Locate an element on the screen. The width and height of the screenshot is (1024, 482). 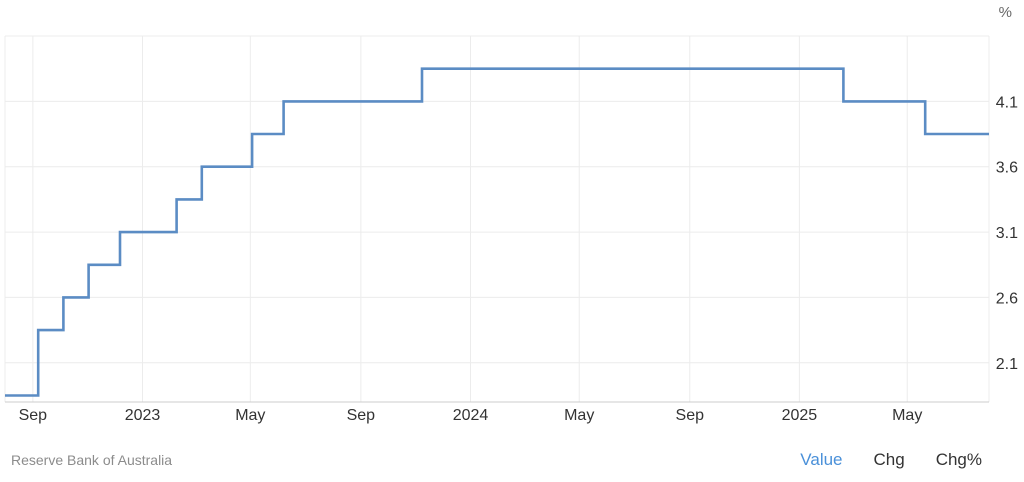
tab-chg: Chg is located at coordinates (889, 459).